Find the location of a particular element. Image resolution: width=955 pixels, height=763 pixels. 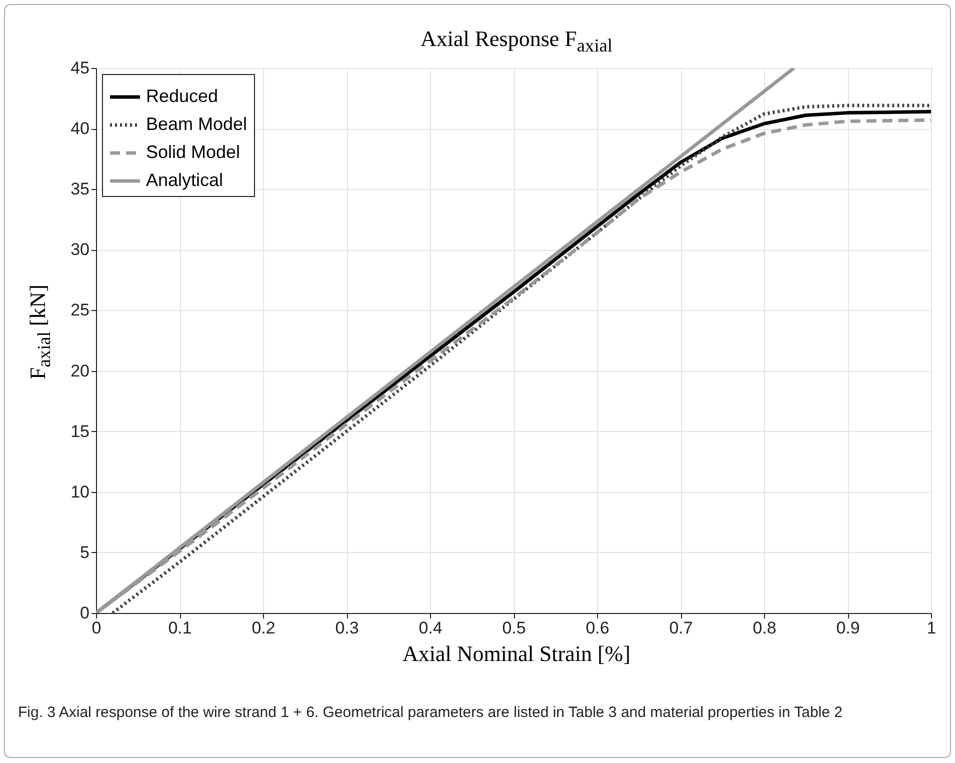

y-tick-label: 45 is located at coordinates (80, 68).